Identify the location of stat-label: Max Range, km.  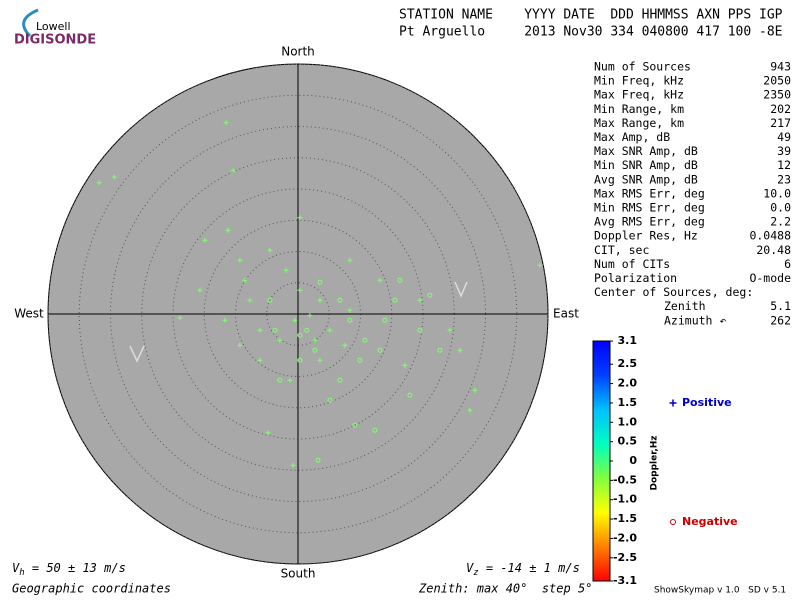
(639, 123).